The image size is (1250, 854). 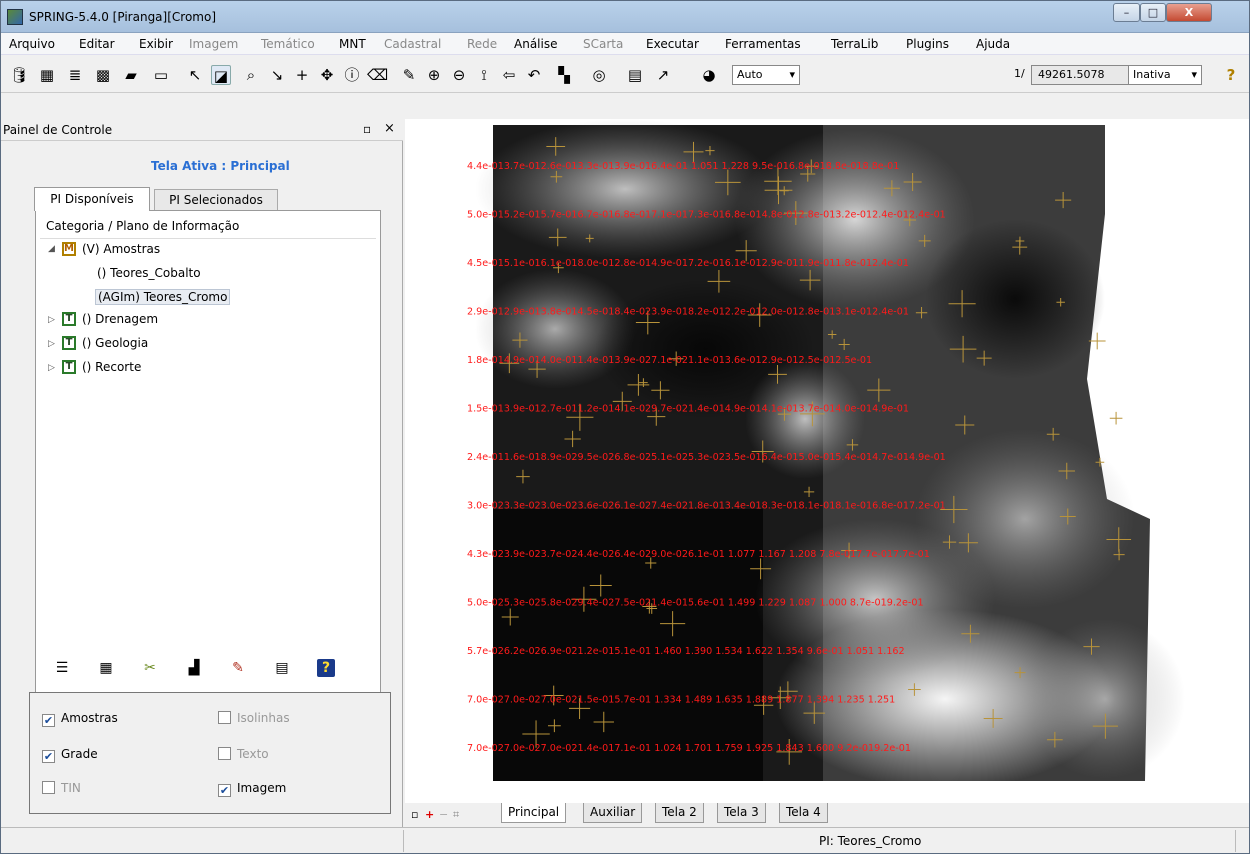 I want to click on zoom-in-icon: ⊕, so click(x=434, y=75).